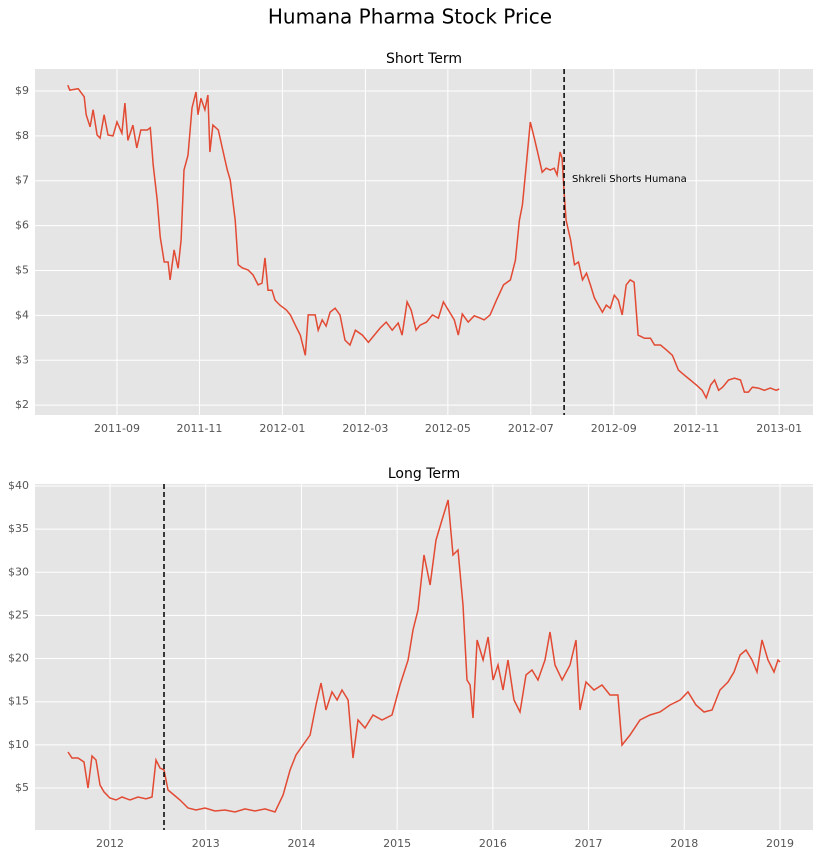  What do you see at coordinates (629, 179) in the screenshot?
I see `annotation: Shkreli Shorts Humana` at bounding box center [629, 179].